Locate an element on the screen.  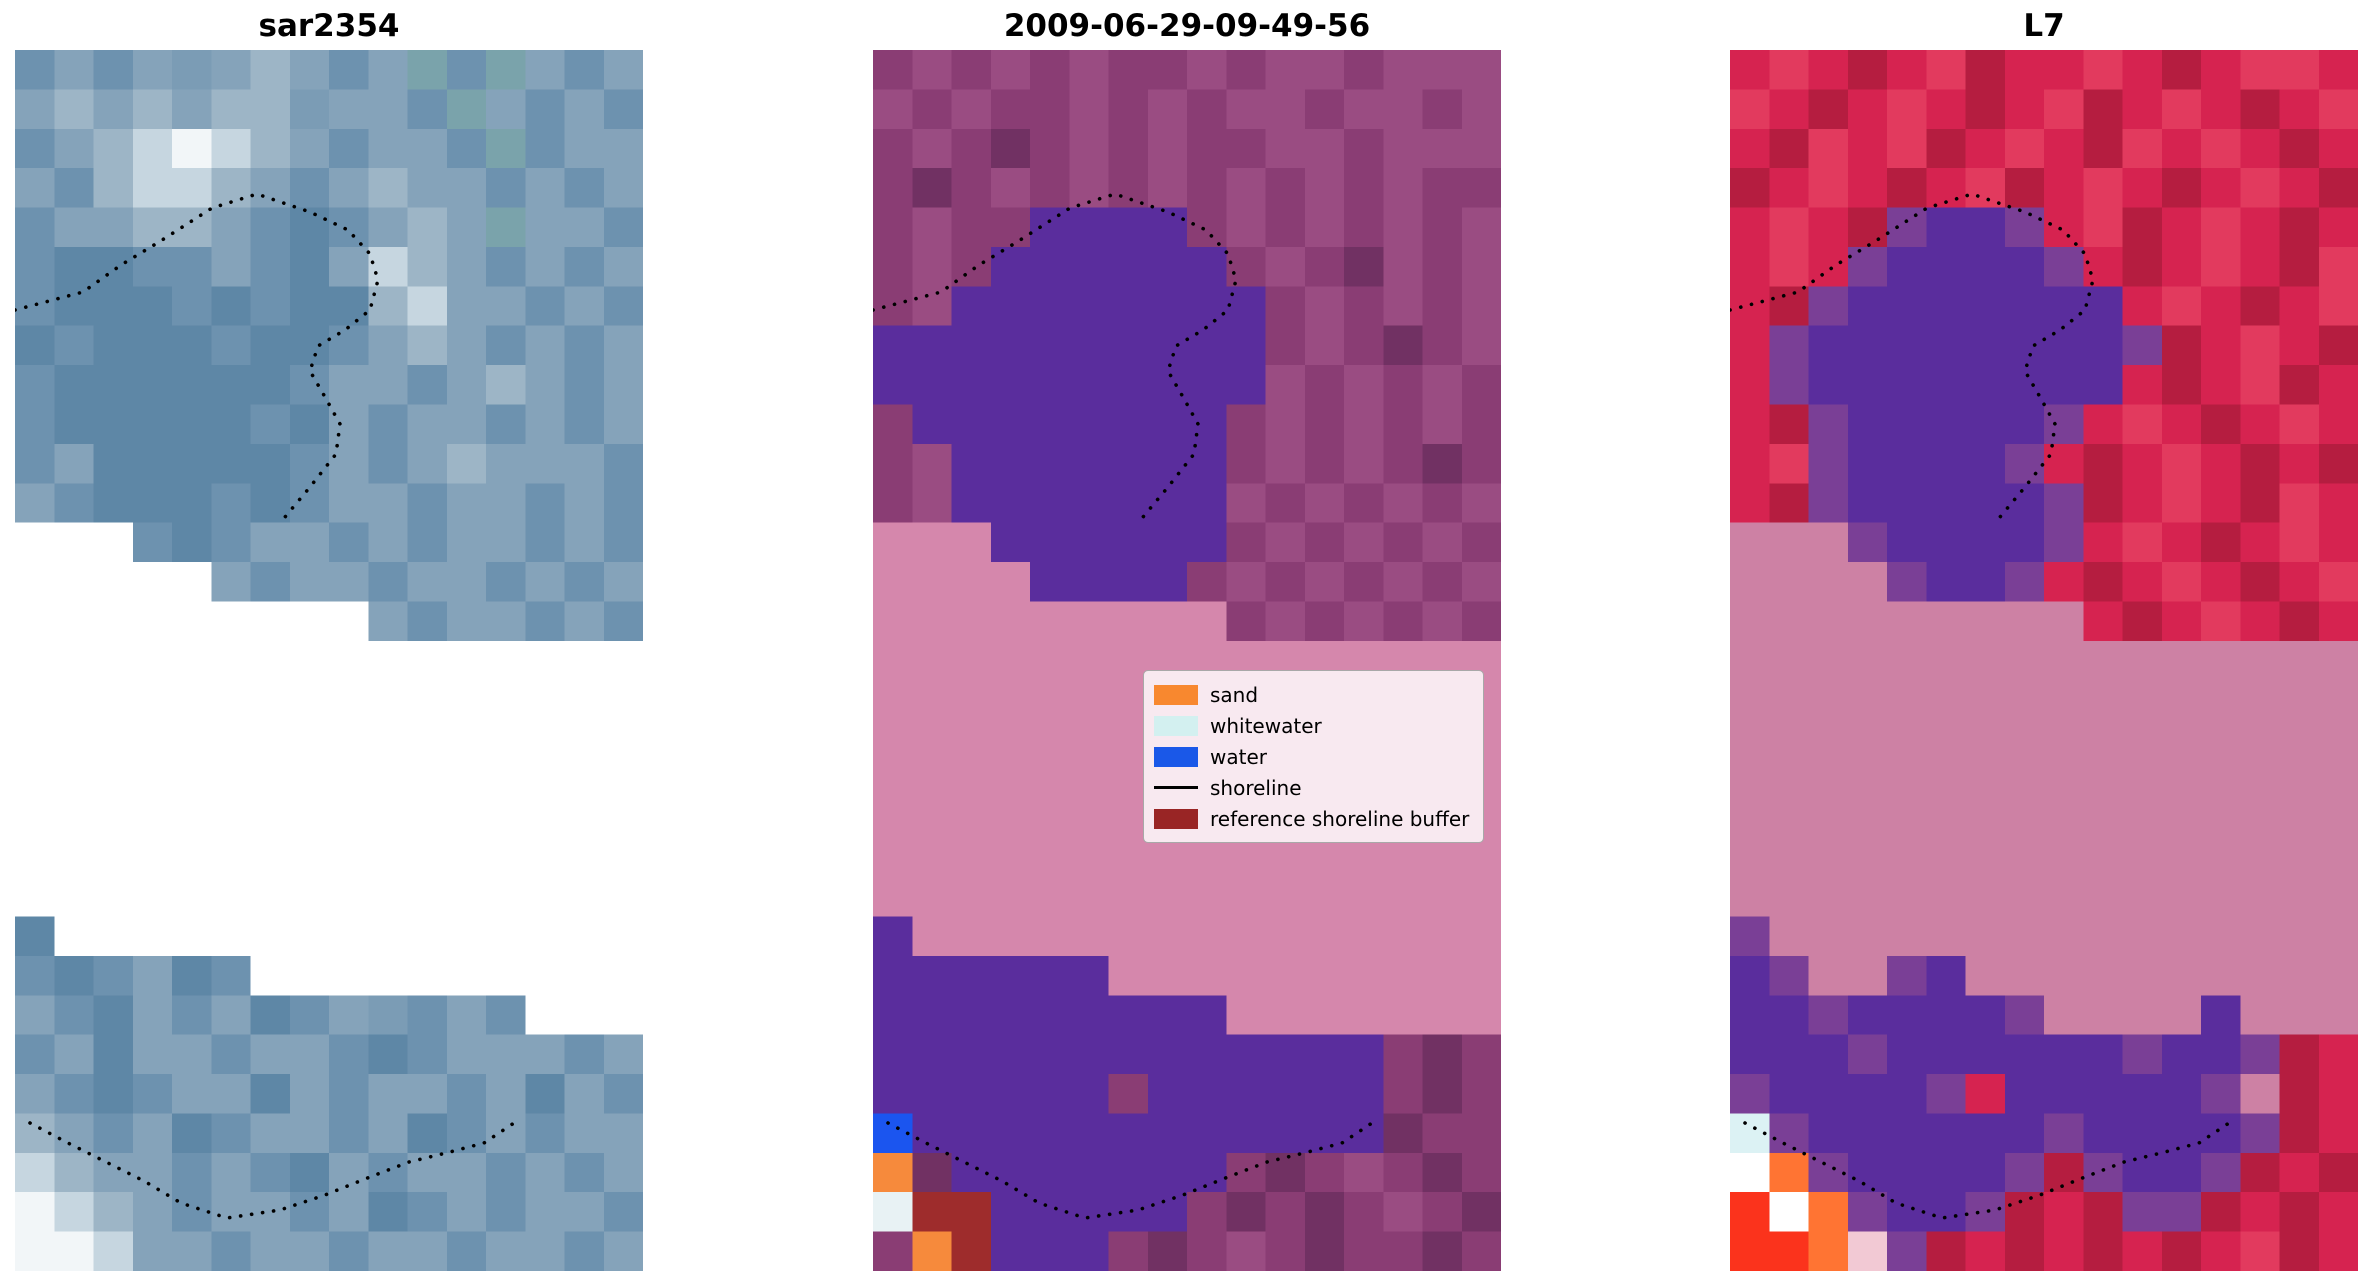
legend-row-whitewater: whitewater is located at coordinates (1311, 725).